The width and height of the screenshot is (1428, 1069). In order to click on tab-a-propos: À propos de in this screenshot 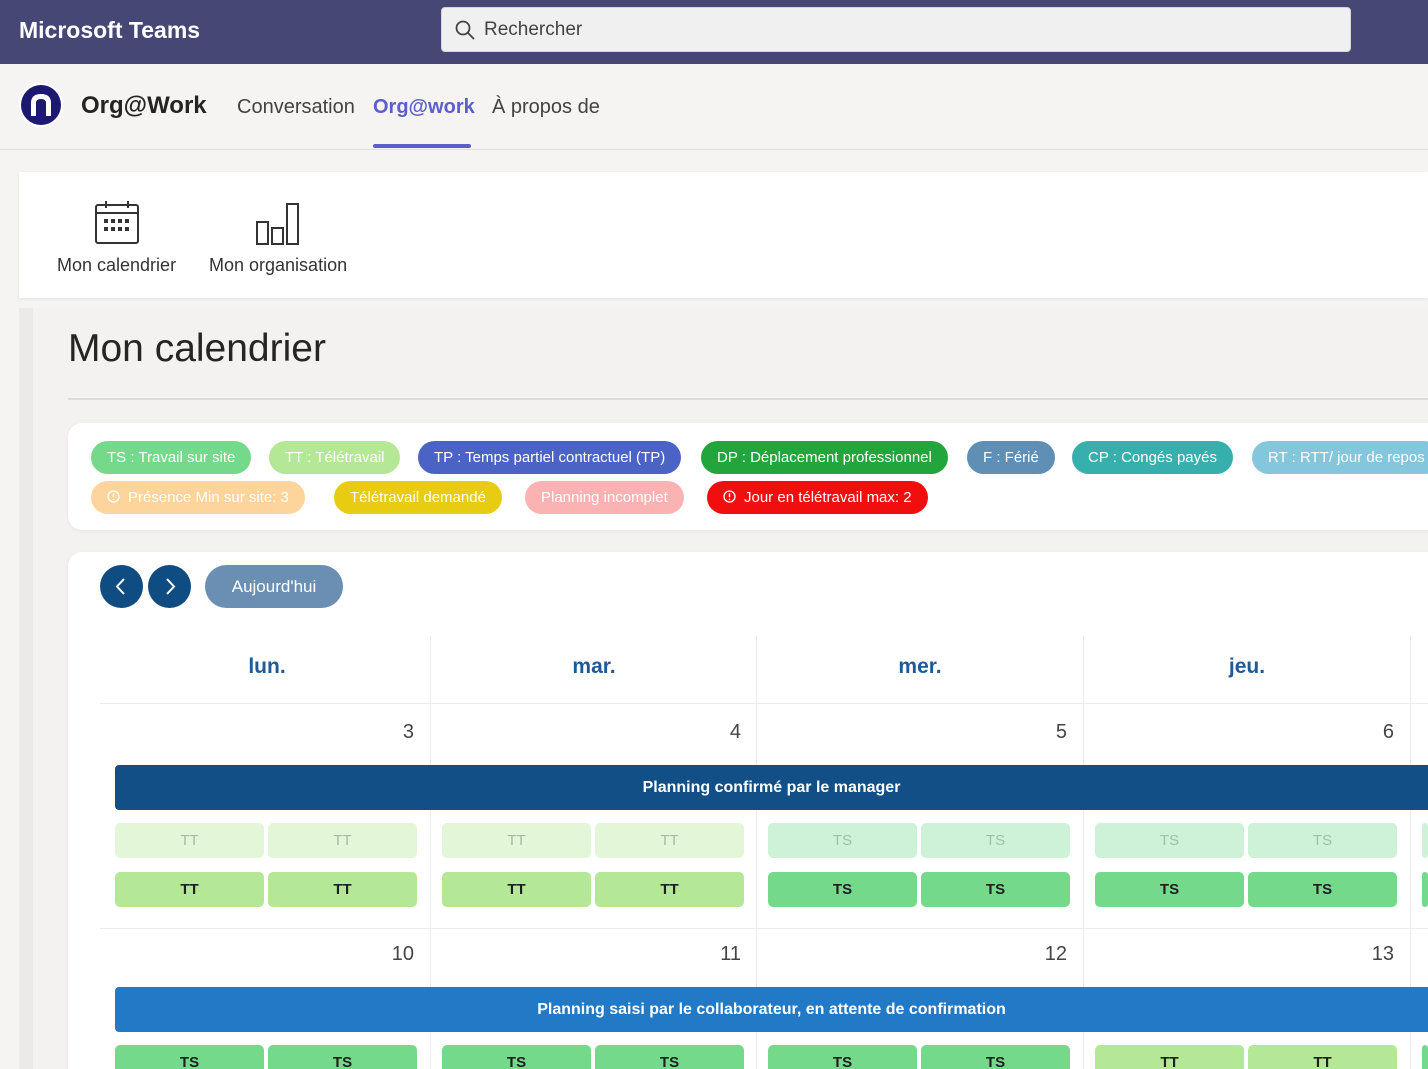, I will do `click(546, 107)`.